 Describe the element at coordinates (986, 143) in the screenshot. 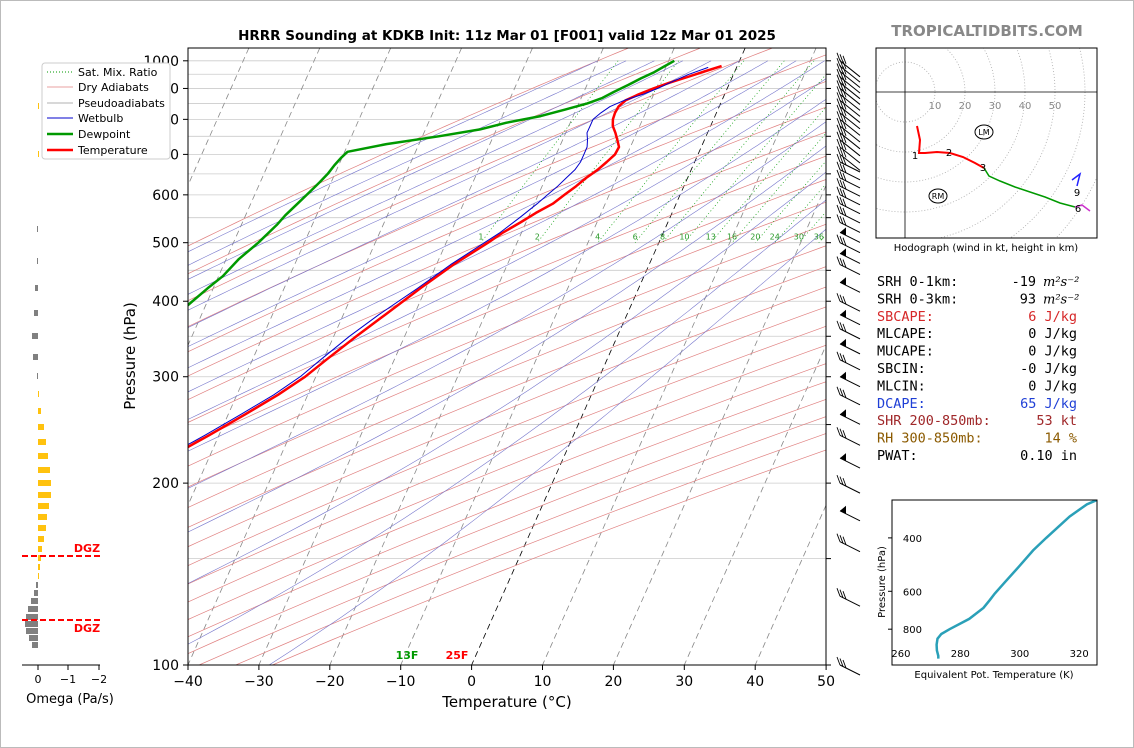

I see `hodograph-frame` at that location.